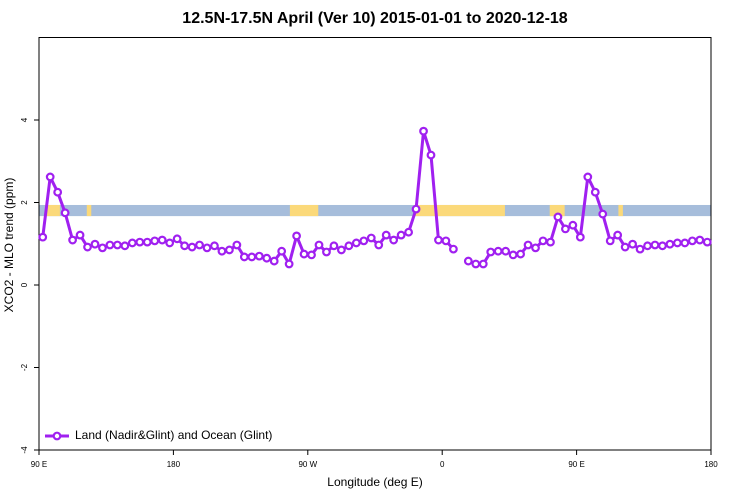  Describe the element at coordinates (442, 464) in the screenshot. I see `x-tick-label: 0` at that location.